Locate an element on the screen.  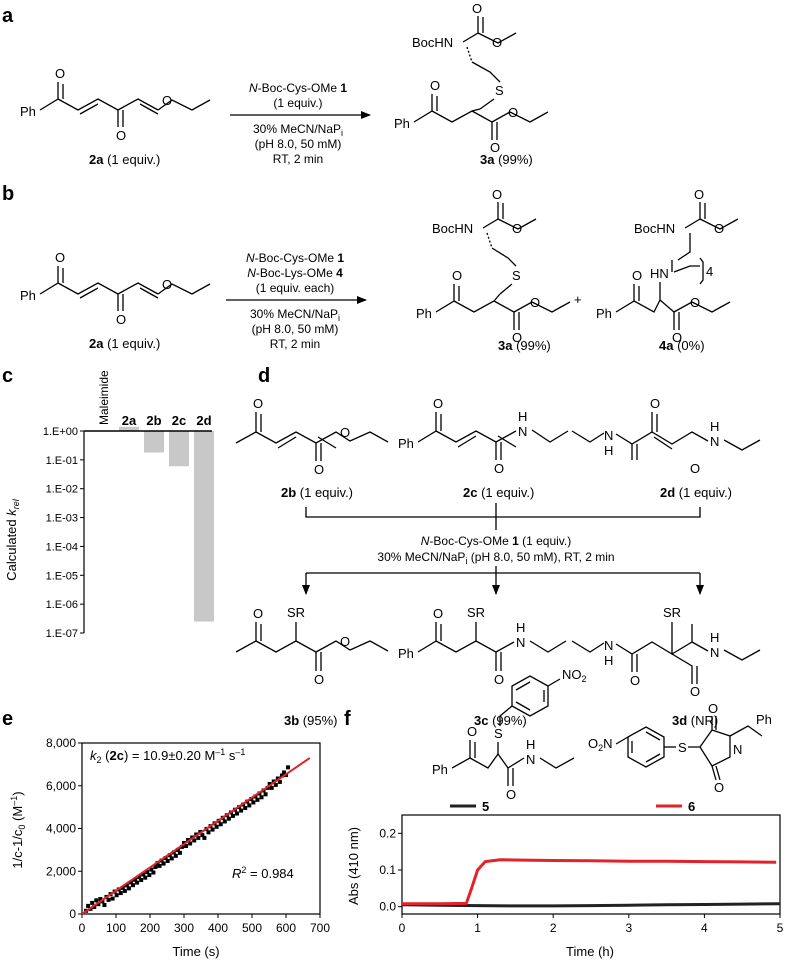
condition-ph: (pH 8.0, 50 mM) is located at coordinates (295, 329).